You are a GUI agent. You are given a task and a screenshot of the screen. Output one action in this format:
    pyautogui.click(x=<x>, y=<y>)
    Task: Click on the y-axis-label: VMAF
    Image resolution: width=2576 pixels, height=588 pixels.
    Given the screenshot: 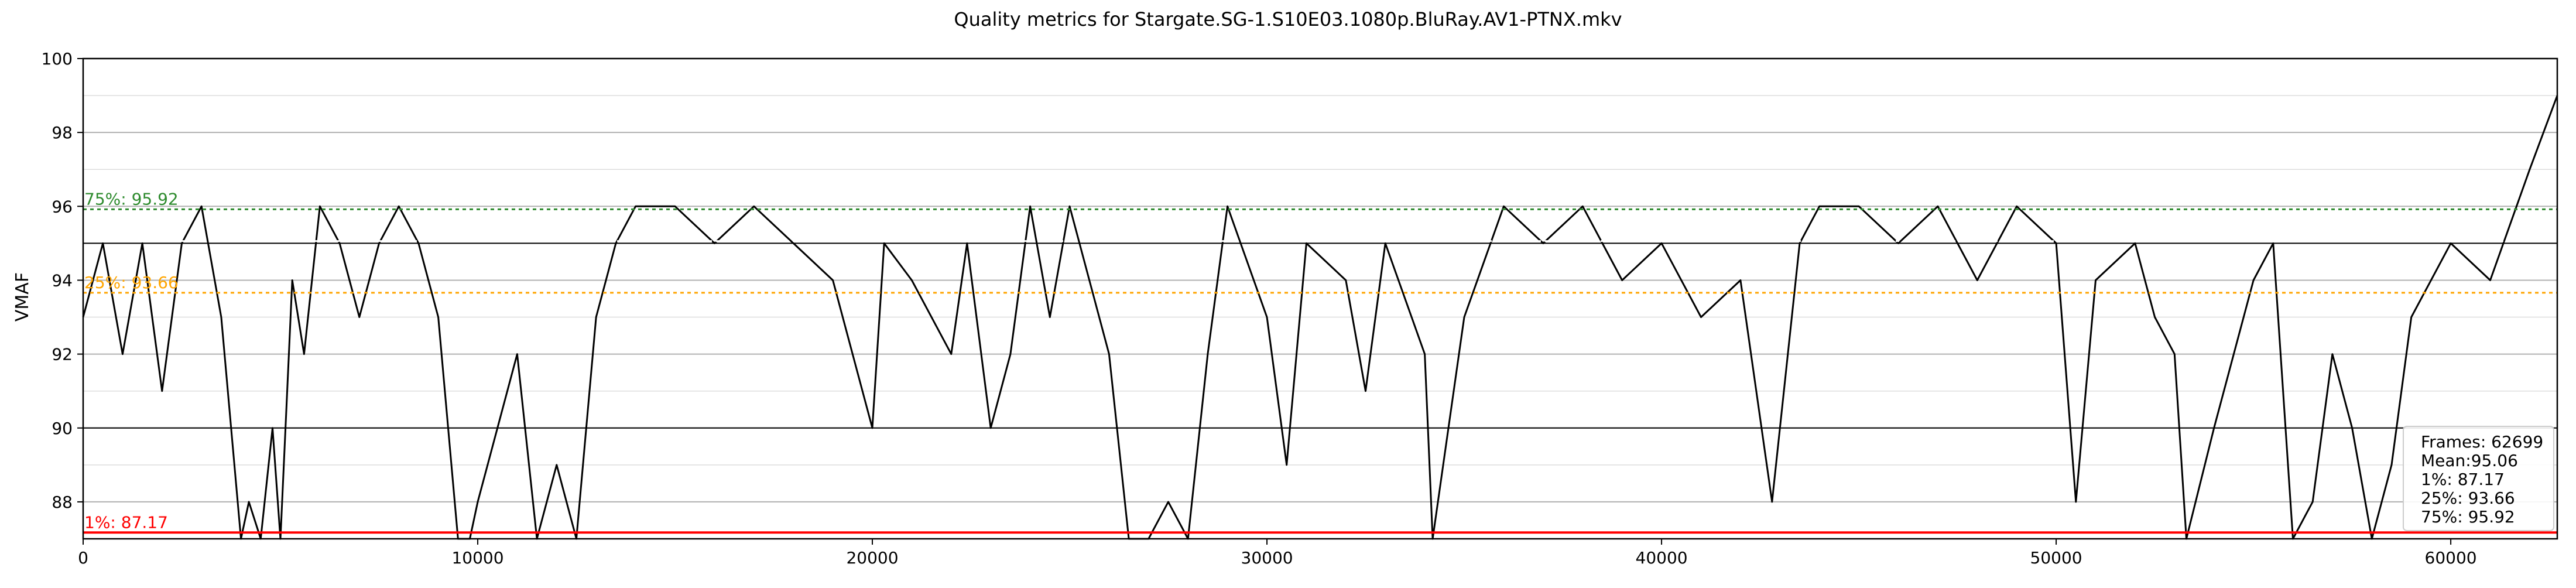 What is the action you would take?
    pyautogui.click(x=22, y=297)
    